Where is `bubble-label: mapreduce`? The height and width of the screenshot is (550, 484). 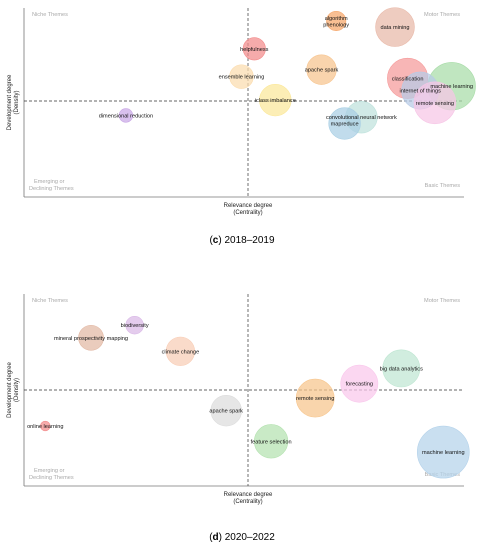 bubble-label: mapreduce is located at coordinates (345, 125).